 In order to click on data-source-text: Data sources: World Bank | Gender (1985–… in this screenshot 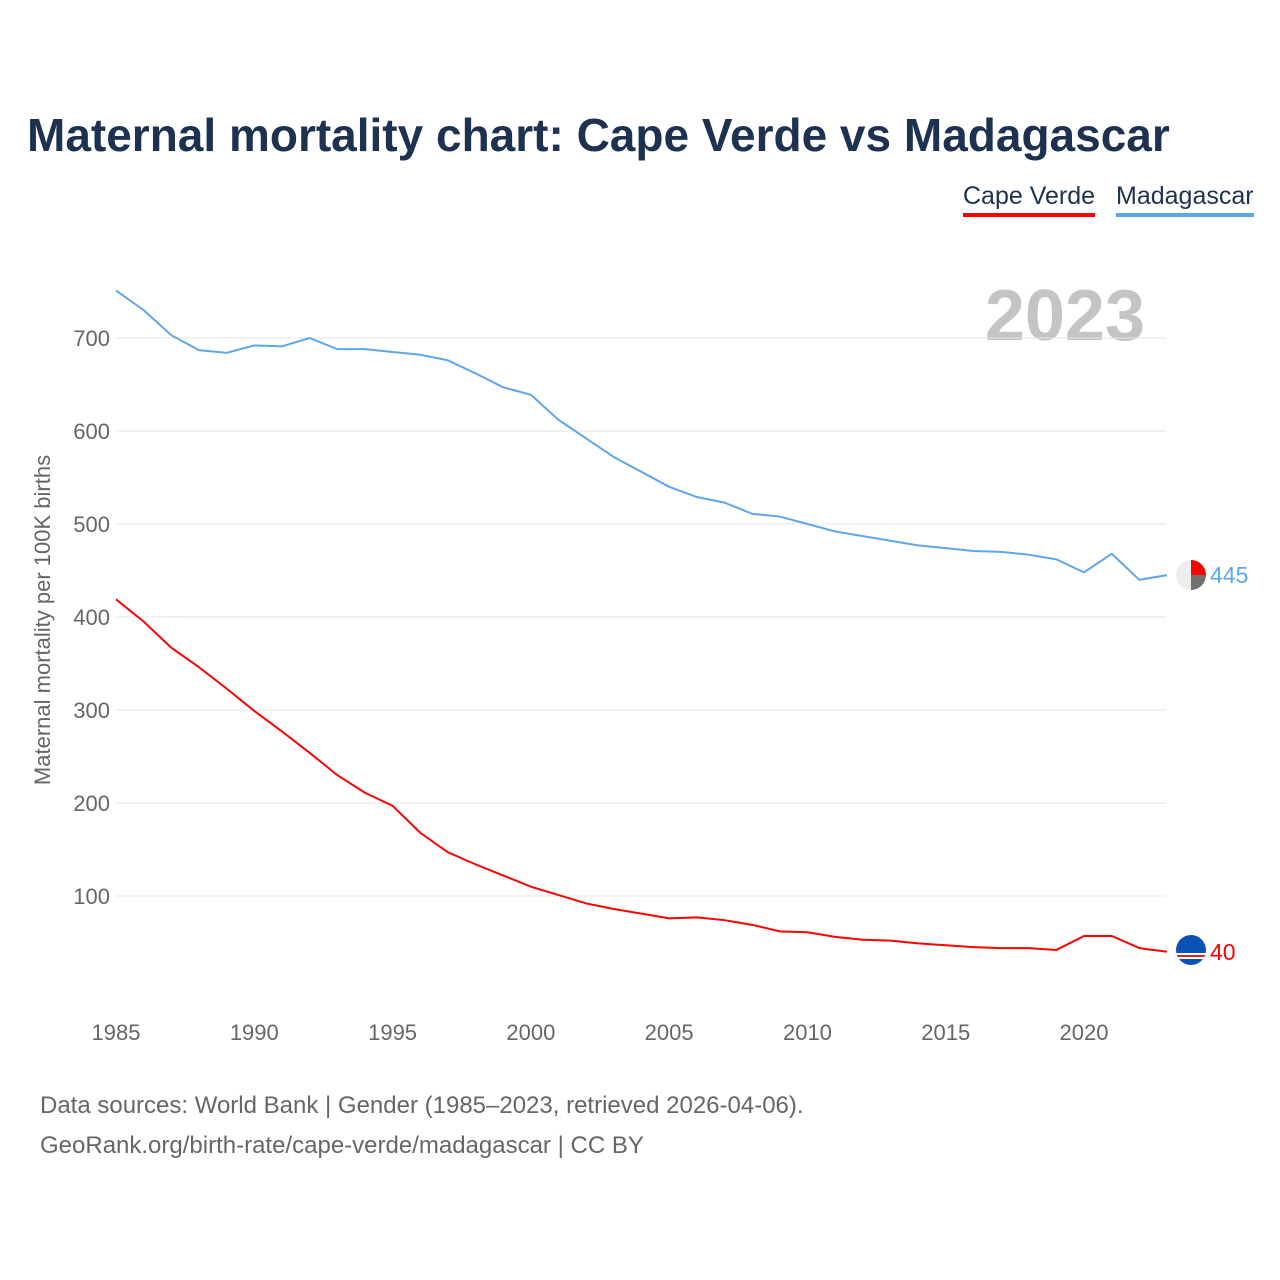, I will do `click(422, 1105)`.